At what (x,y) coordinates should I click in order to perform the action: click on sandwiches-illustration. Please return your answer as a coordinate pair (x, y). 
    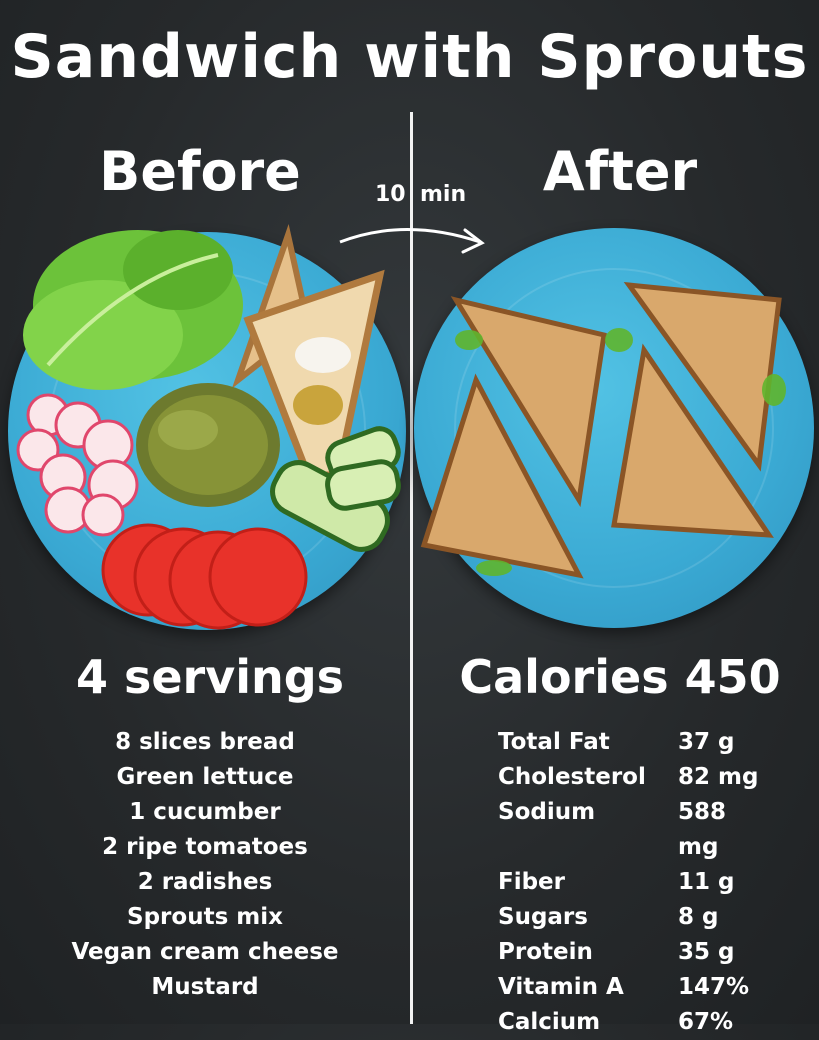
    Looking at the image, I should click on (603, 430).